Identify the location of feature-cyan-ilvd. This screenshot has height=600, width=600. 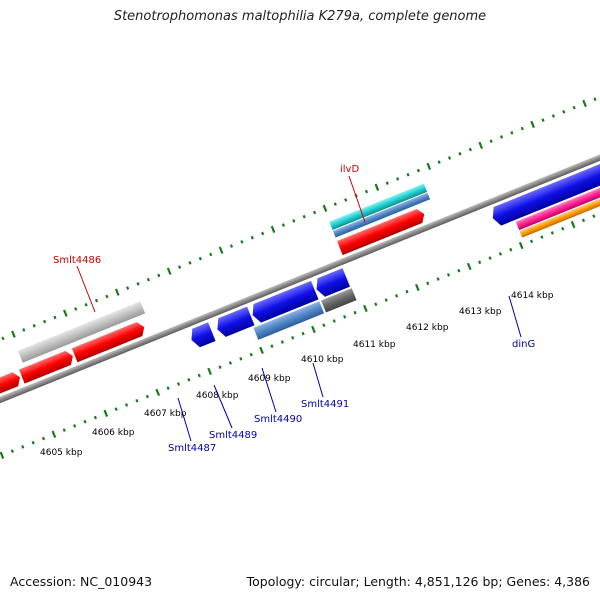
(378, 207).